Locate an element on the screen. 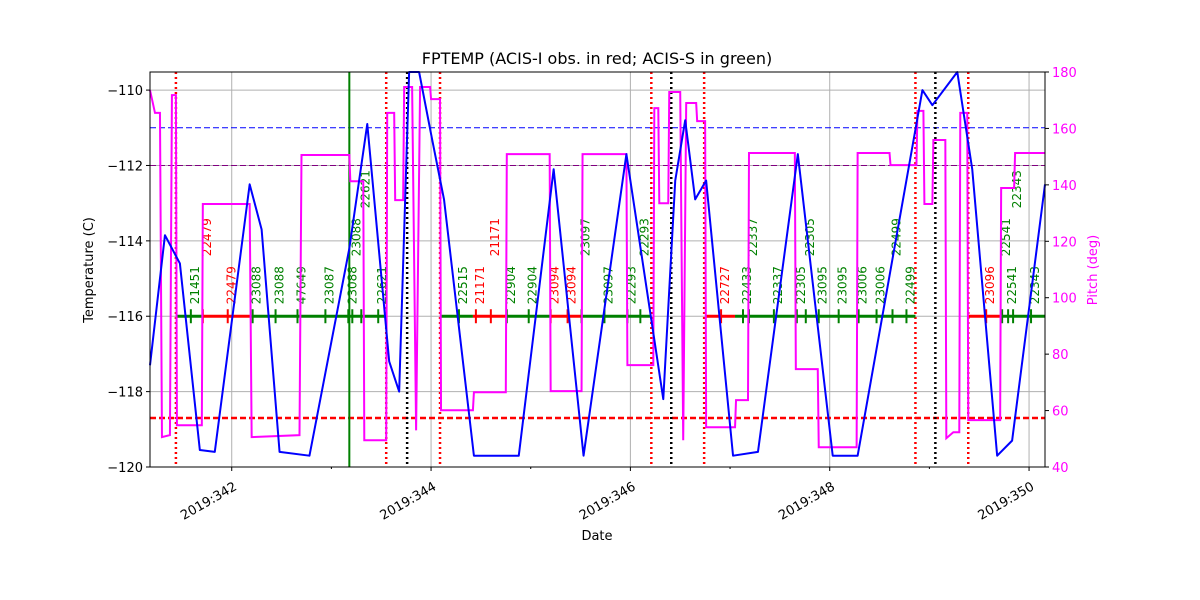 This screenshot has width=1200, height=600. obsid-label: 23087 is located at coordinates (329, 285).